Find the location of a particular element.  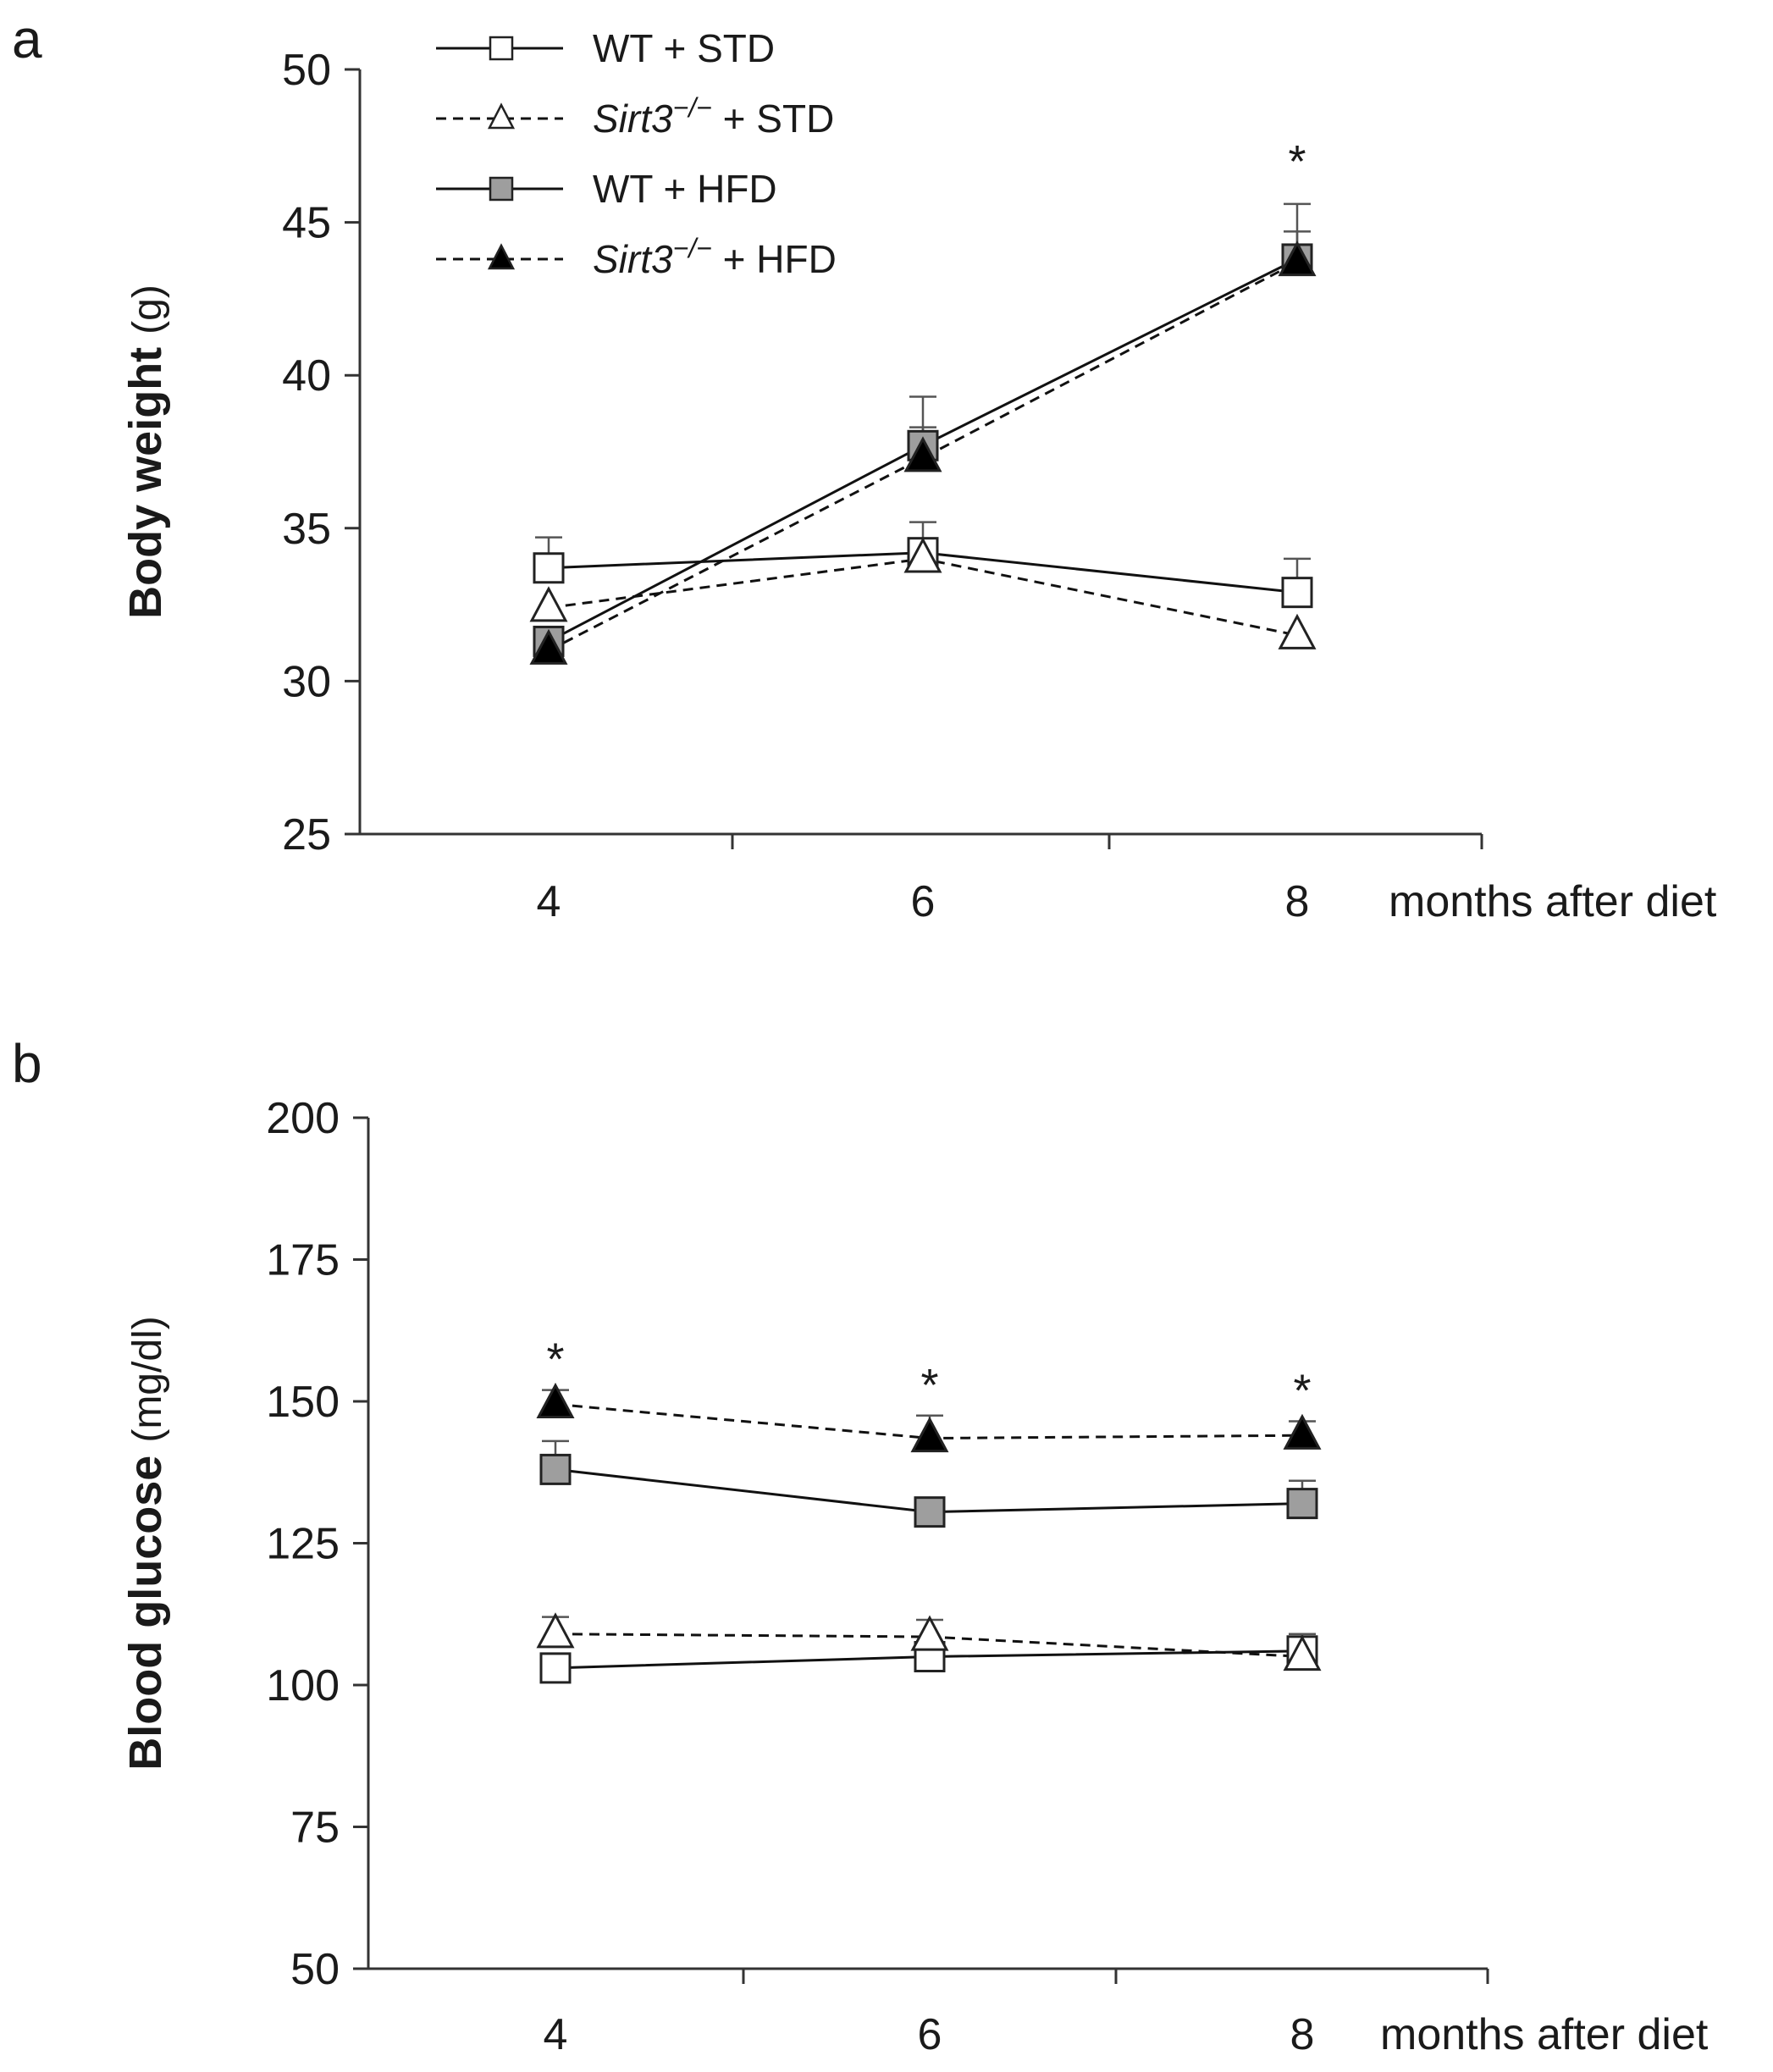

y-tick-label: 75 is located at coordinates (315, 1829).